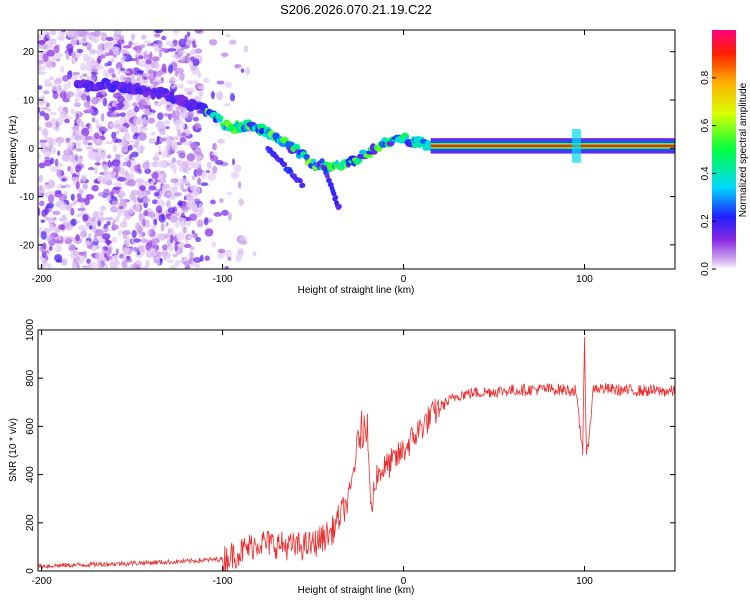 This screenshot has width=750, height=605. I want to click on spectrogram-ytick-label: -20, so click(27, 245).